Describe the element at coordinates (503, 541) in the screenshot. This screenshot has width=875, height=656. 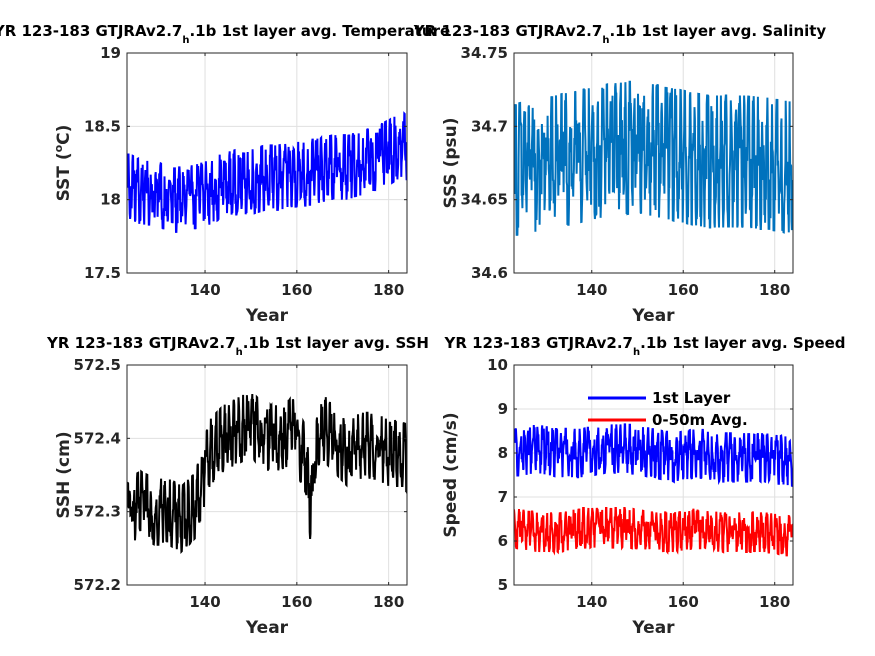
I see `y-tick-label: 6` at that location.